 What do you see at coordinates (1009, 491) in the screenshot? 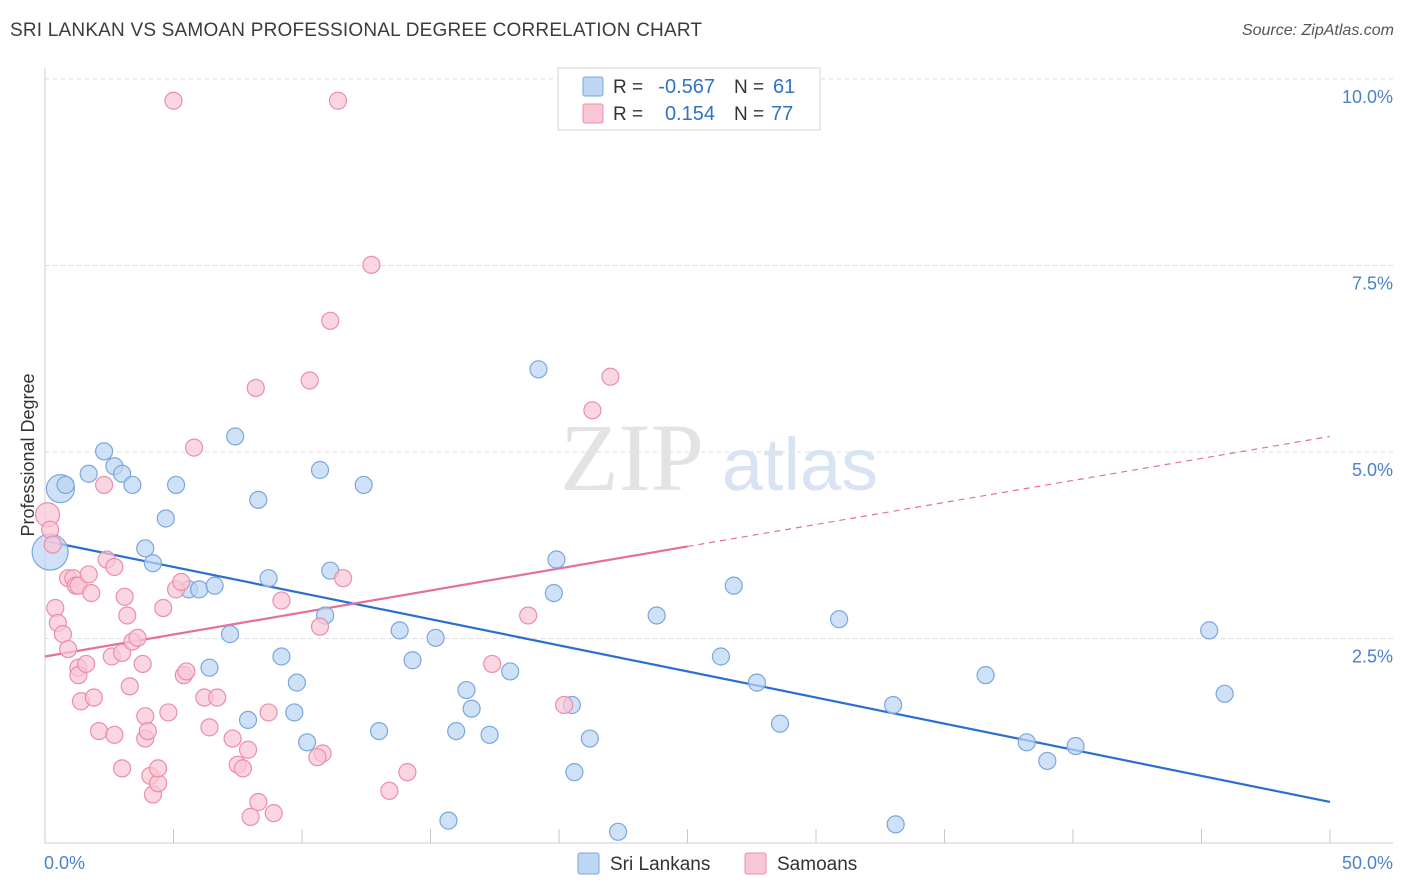
I see `trend-line-samoan-projection` at bounding box center [1009, 491].